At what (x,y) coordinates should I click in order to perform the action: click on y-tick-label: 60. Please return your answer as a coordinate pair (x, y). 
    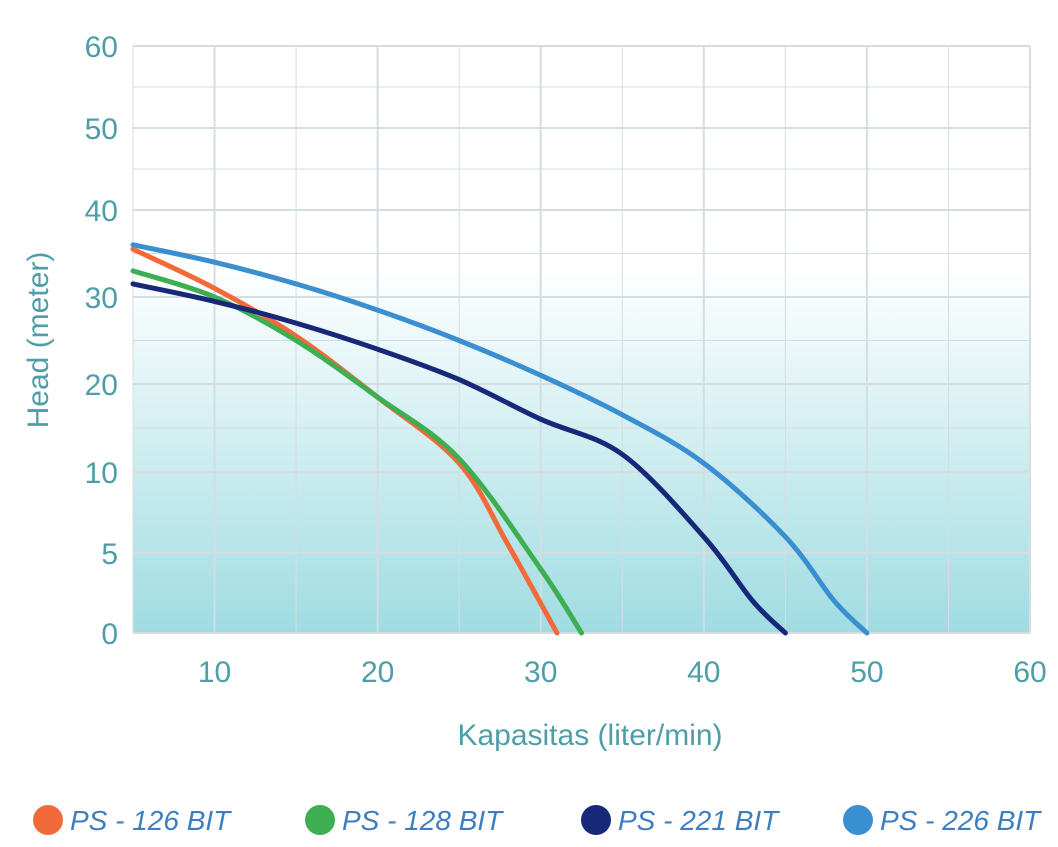
    Looking at the image, I should click on (101, 47).